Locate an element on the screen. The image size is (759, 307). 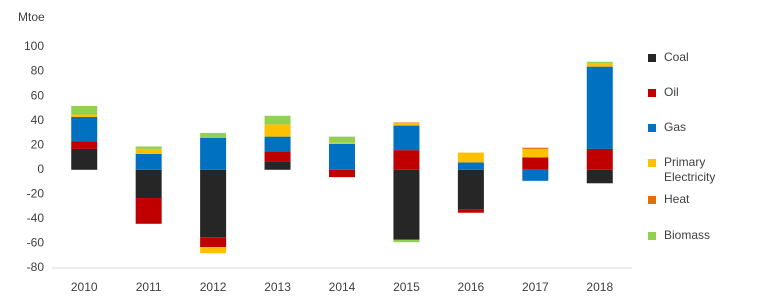
legend-label: Biomass is located at coordinates (687, 235).